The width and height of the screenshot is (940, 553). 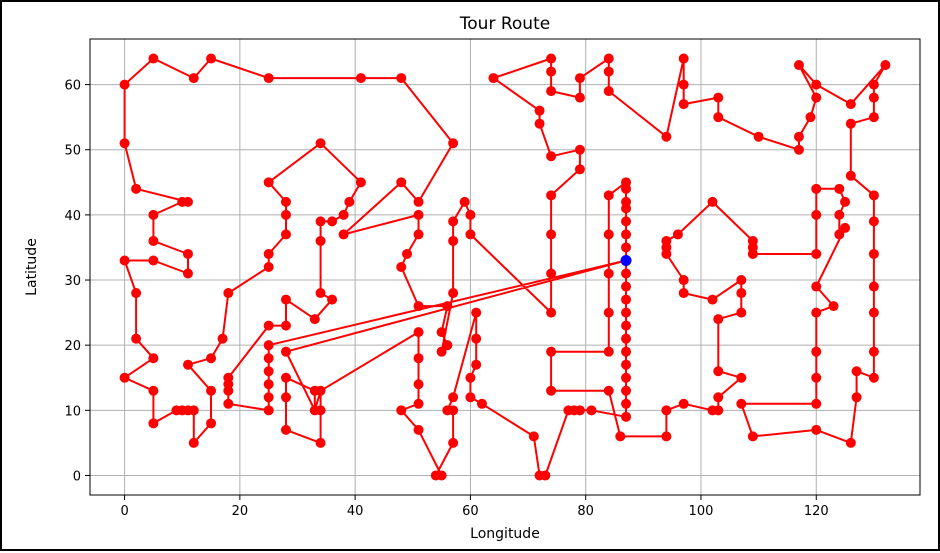 I want to click on y-axis-label: Latitude, so click(x=32, y=267).